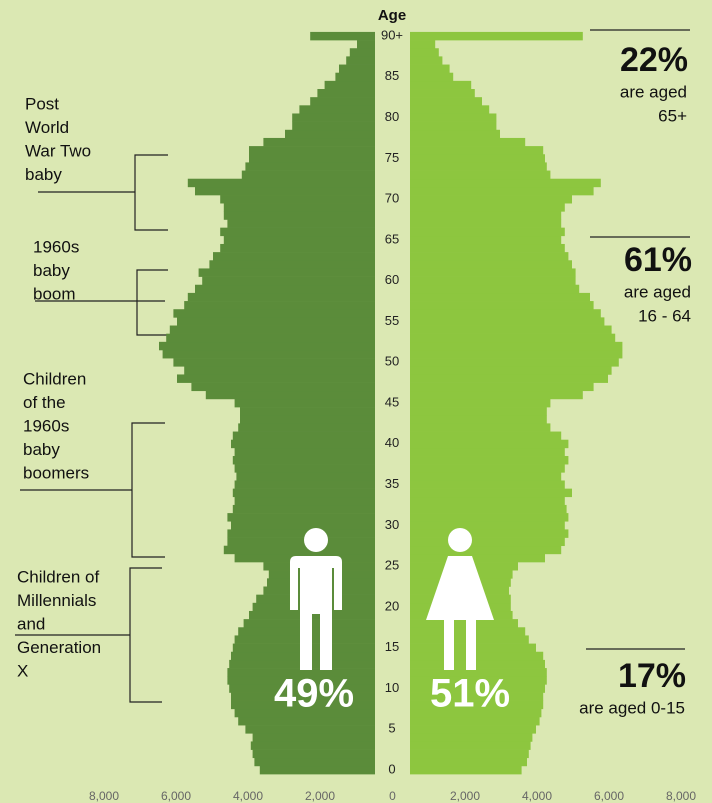 Image resolution: width=712 pixels, height=803 pixels. What do you see at coordinates (392, 279) in the screenshot?
I see `y-tick-label: 60` at bounding box center [392, 279].